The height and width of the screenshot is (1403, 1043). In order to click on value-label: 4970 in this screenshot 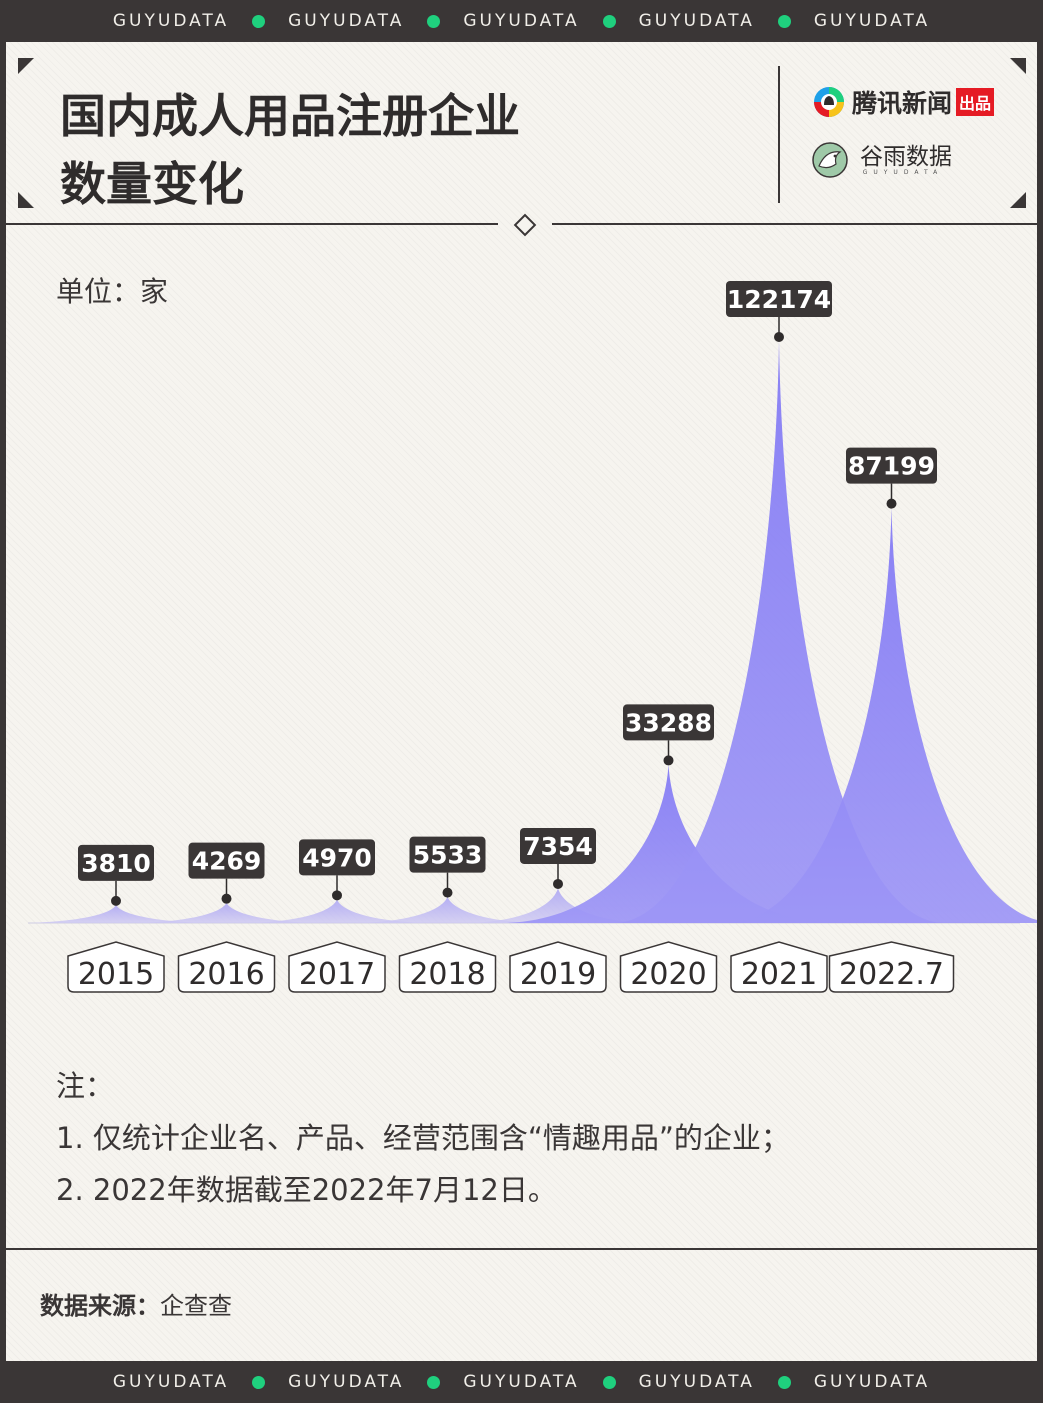, I will do `click(337, 857)`.